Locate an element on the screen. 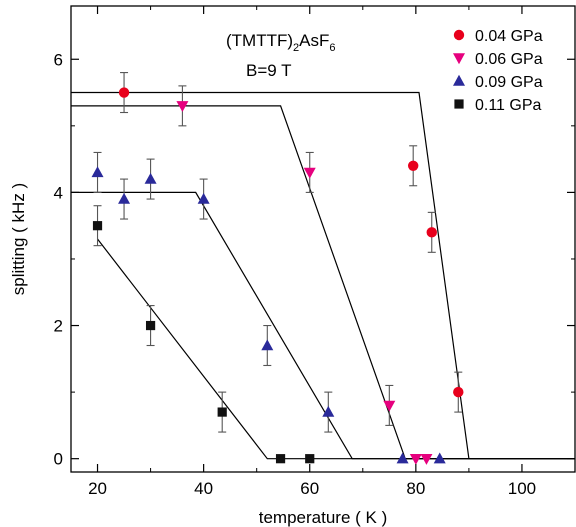  annotation-compound: (TMTTF)2AsF6 is located at coordinates (281, 42).